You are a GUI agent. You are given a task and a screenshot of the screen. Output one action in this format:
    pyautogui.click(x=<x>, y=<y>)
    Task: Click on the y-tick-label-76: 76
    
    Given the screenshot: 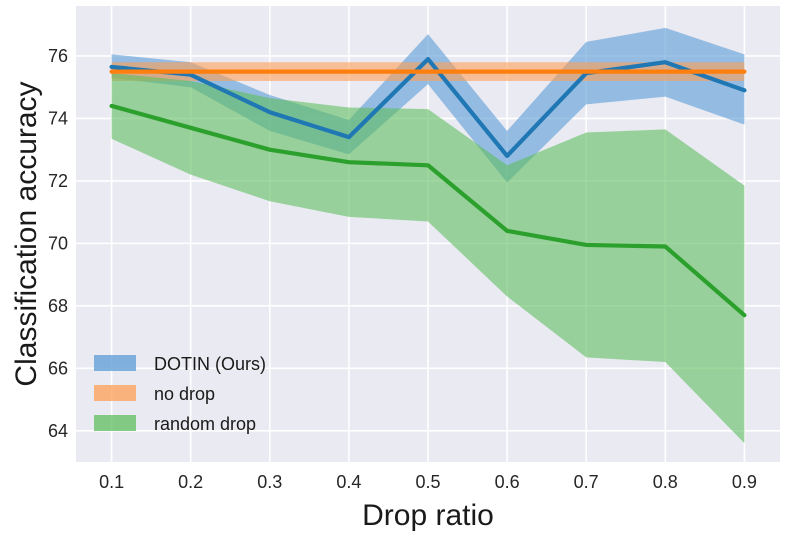 What is the action you would take?
    pyautogui.click(x=58, y=56)
    